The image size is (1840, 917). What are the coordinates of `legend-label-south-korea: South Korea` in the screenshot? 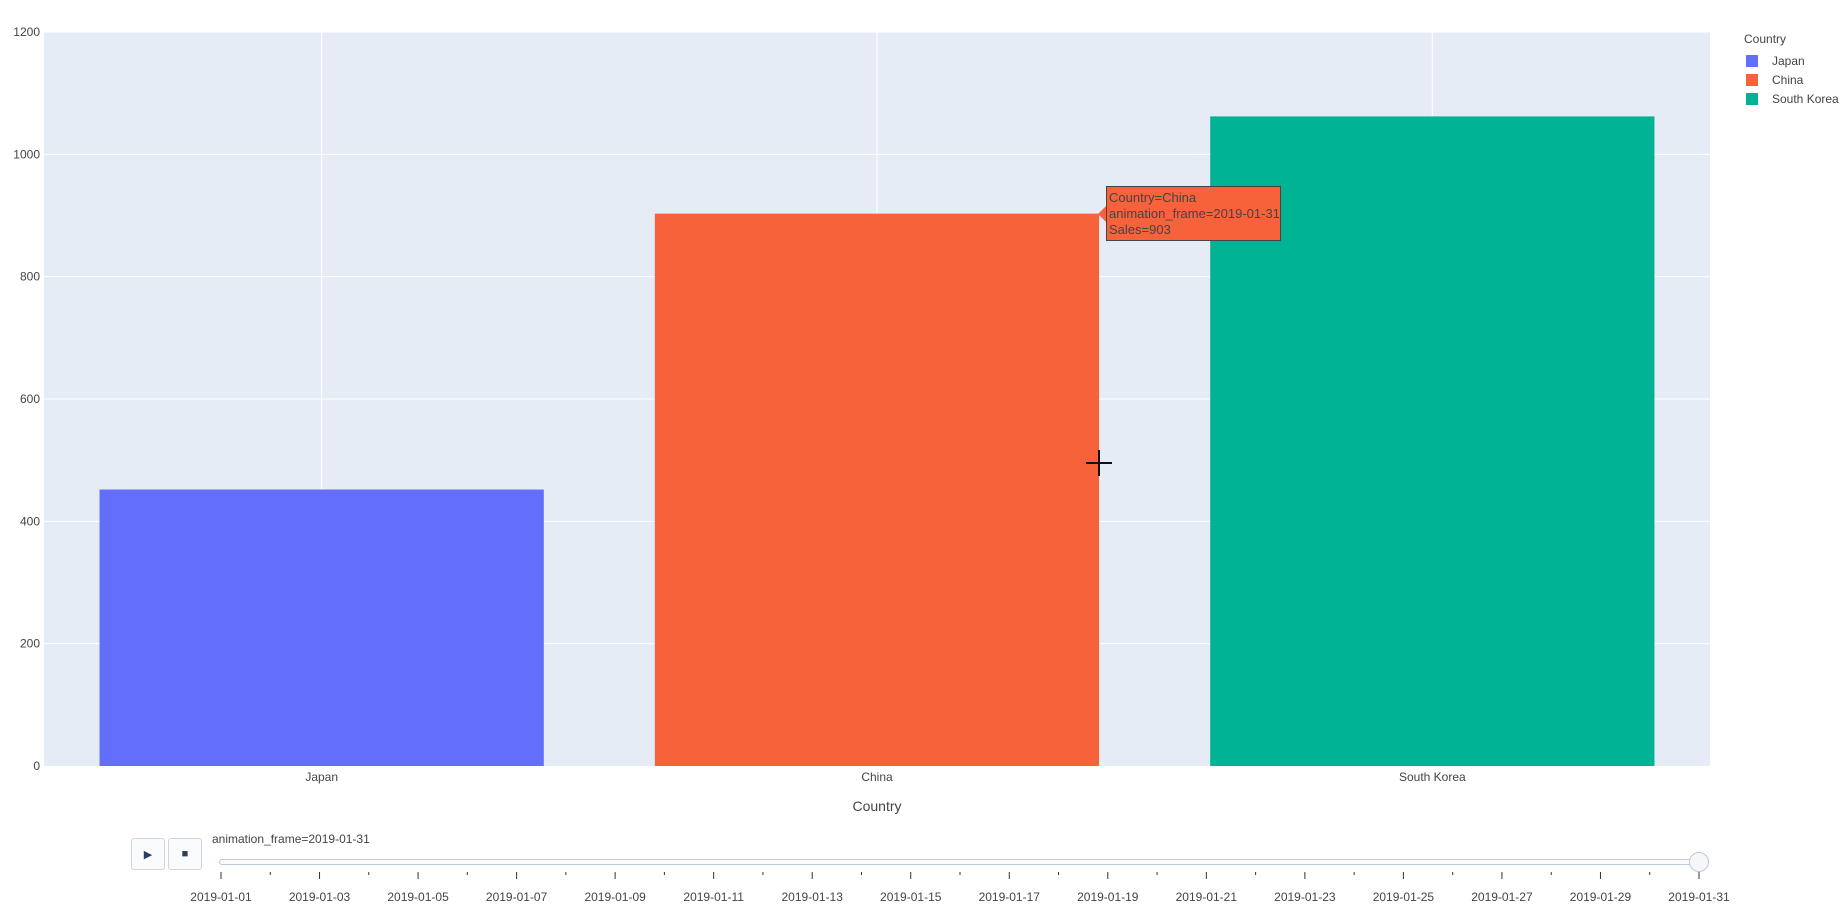 It's located at (1805, 98).